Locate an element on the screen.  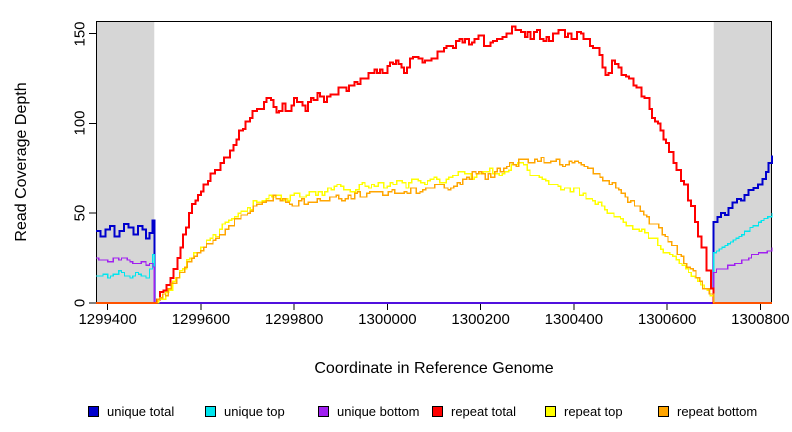
x-axis-title: Coordinate in Reference Genome is located at coordinates (434, 368).